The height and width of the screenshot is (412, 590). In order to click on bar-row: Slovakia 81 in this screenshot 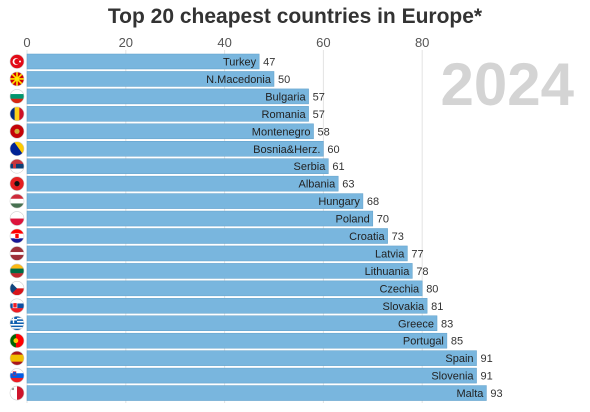, I will do `click(234, 306)`.